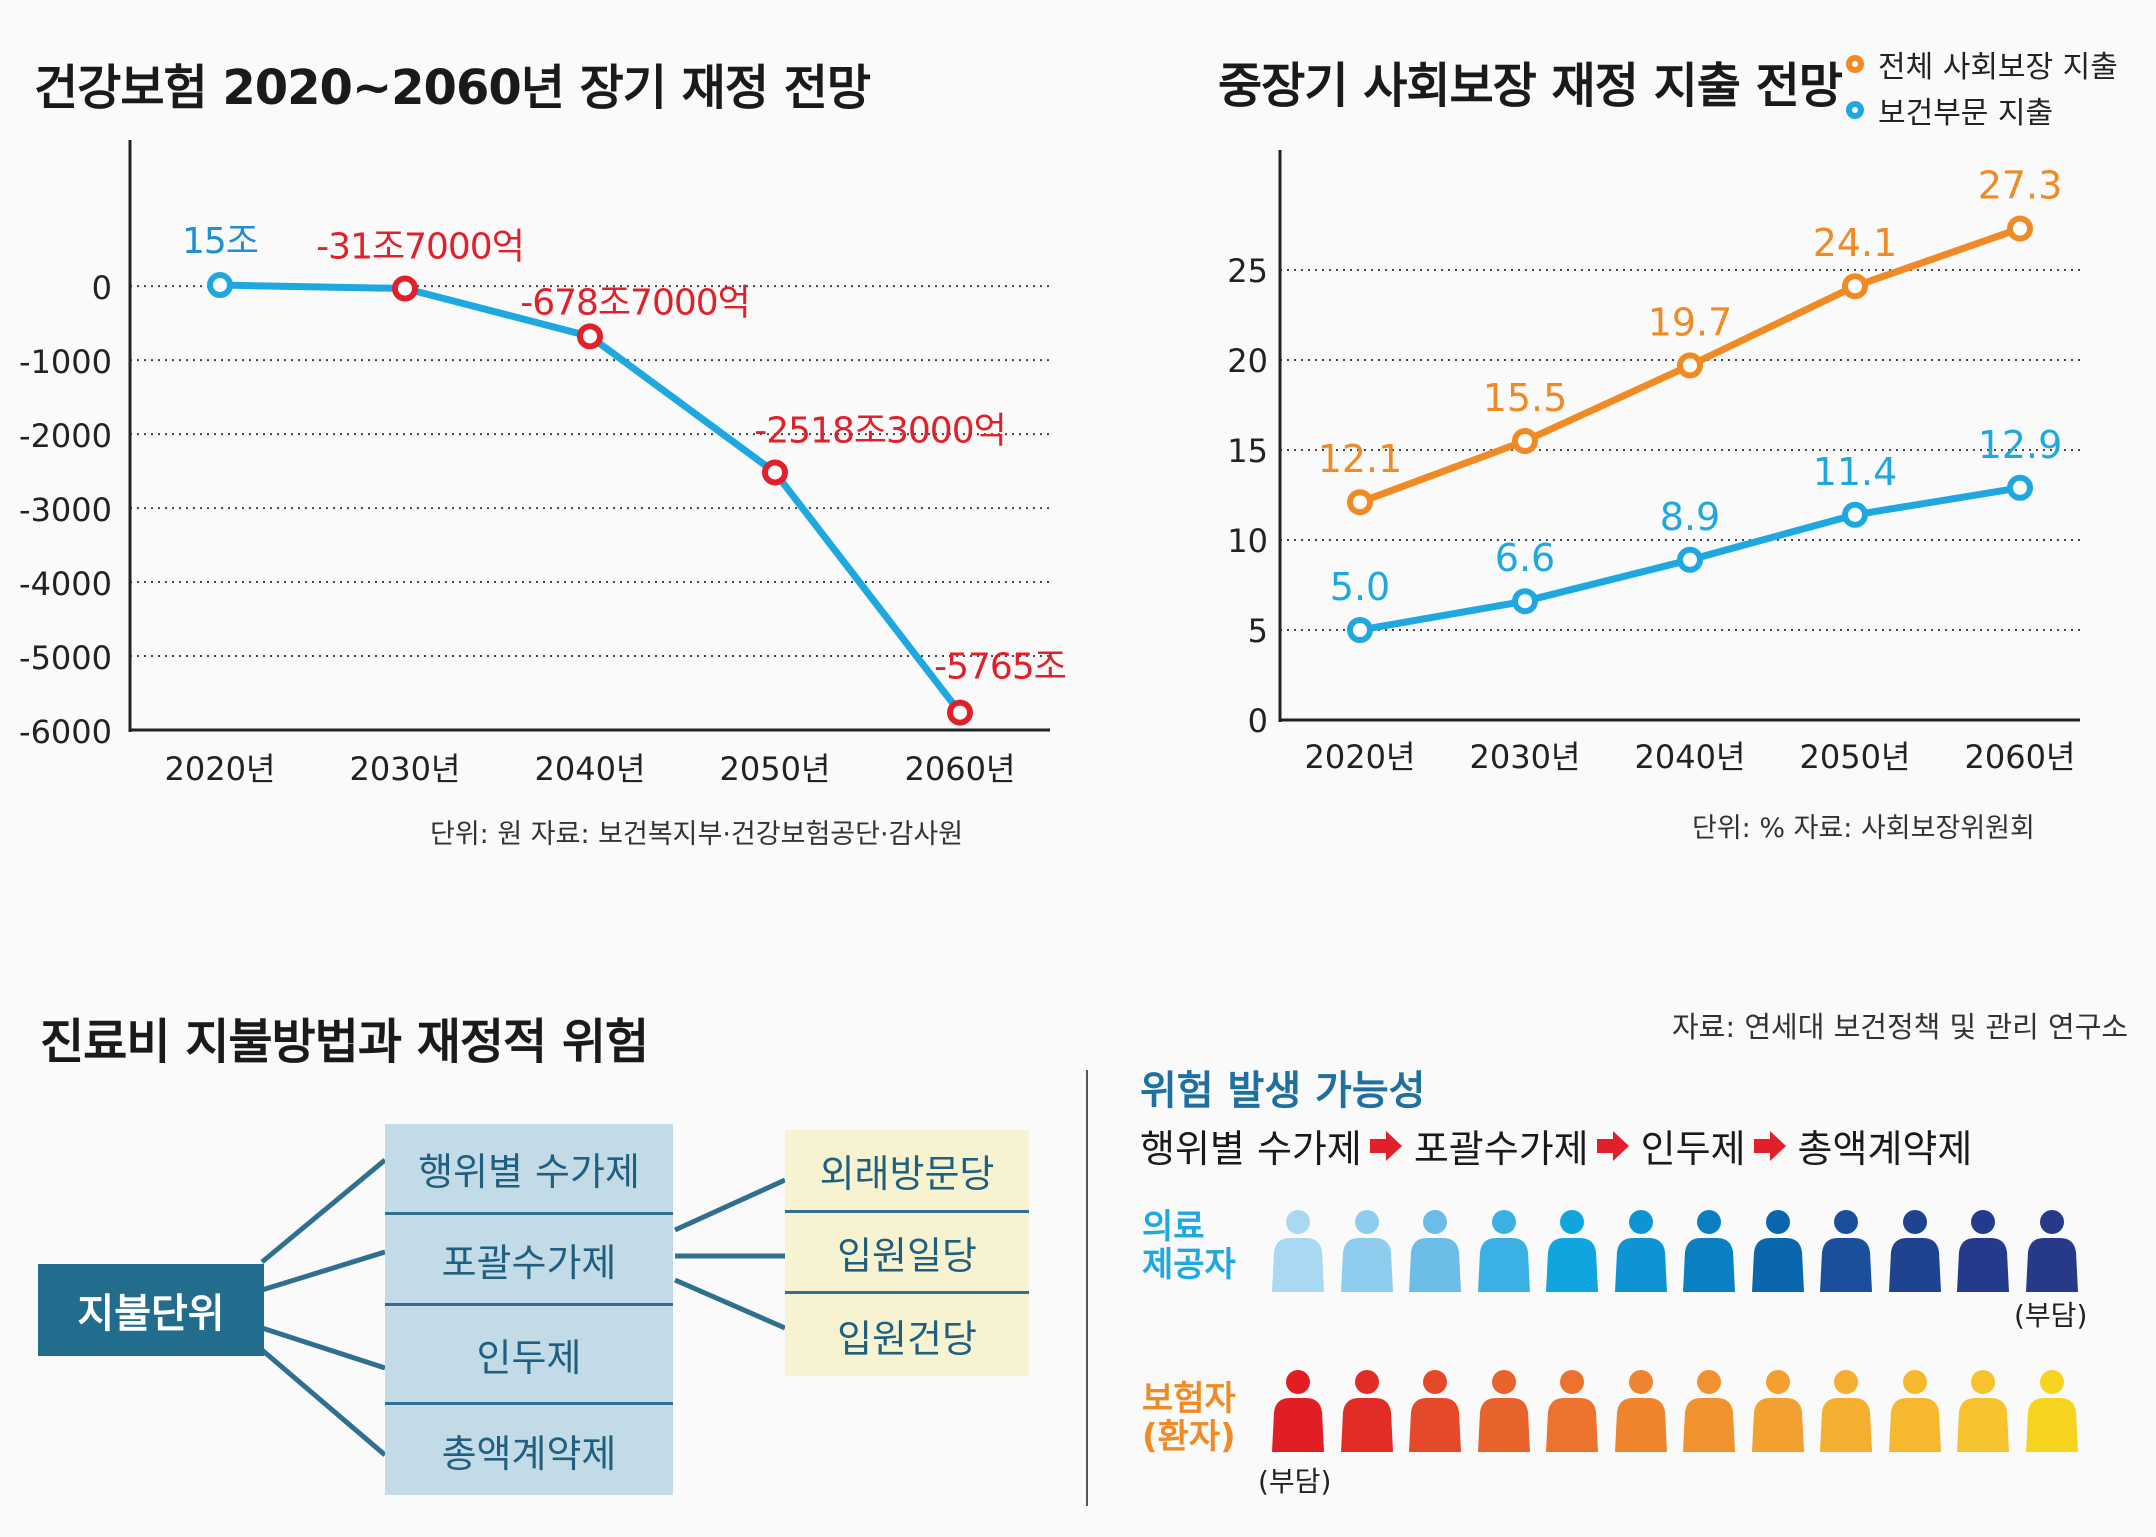 Image resolution: width=2156 pixels, height=1537 pixels. What do you see at coordinates (2051, 1315) in the screenshot?
I see `provider-burden-label: (부담)` at bounding box center [2051, 1315].